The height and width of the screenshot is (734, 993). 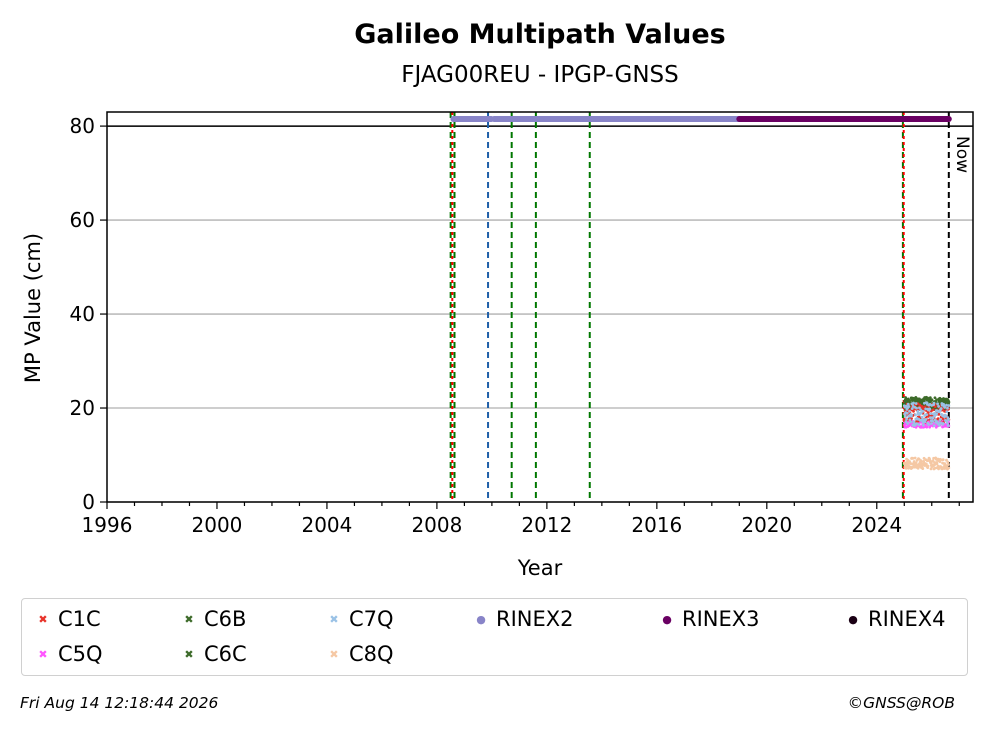 I want to click on y-tick-label: 80, so click(x=82, y=126).